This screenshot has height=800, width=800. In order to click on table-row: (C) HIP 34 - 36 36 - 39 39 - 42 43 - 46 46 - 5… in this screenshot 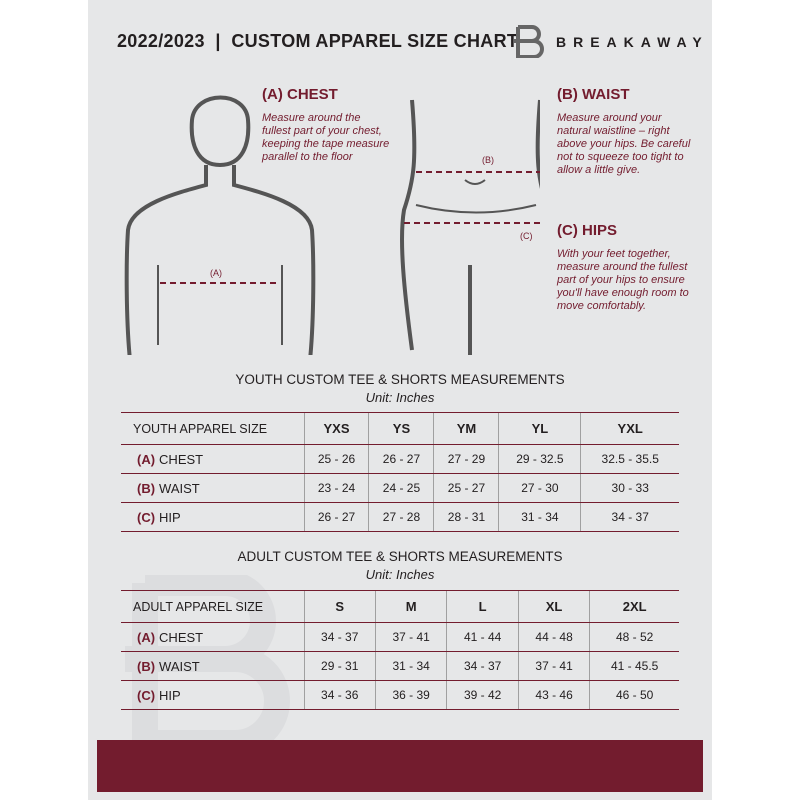, I will do `click(400, 695)`.